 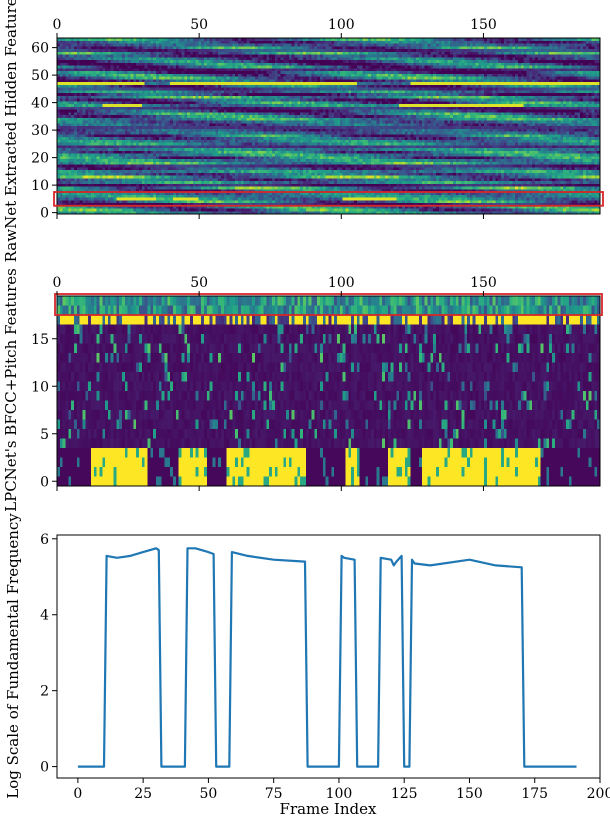 I want to click on rawnet-y-axis-label: RawNet Extracted Hidden Features, so click(x=11, y=131).